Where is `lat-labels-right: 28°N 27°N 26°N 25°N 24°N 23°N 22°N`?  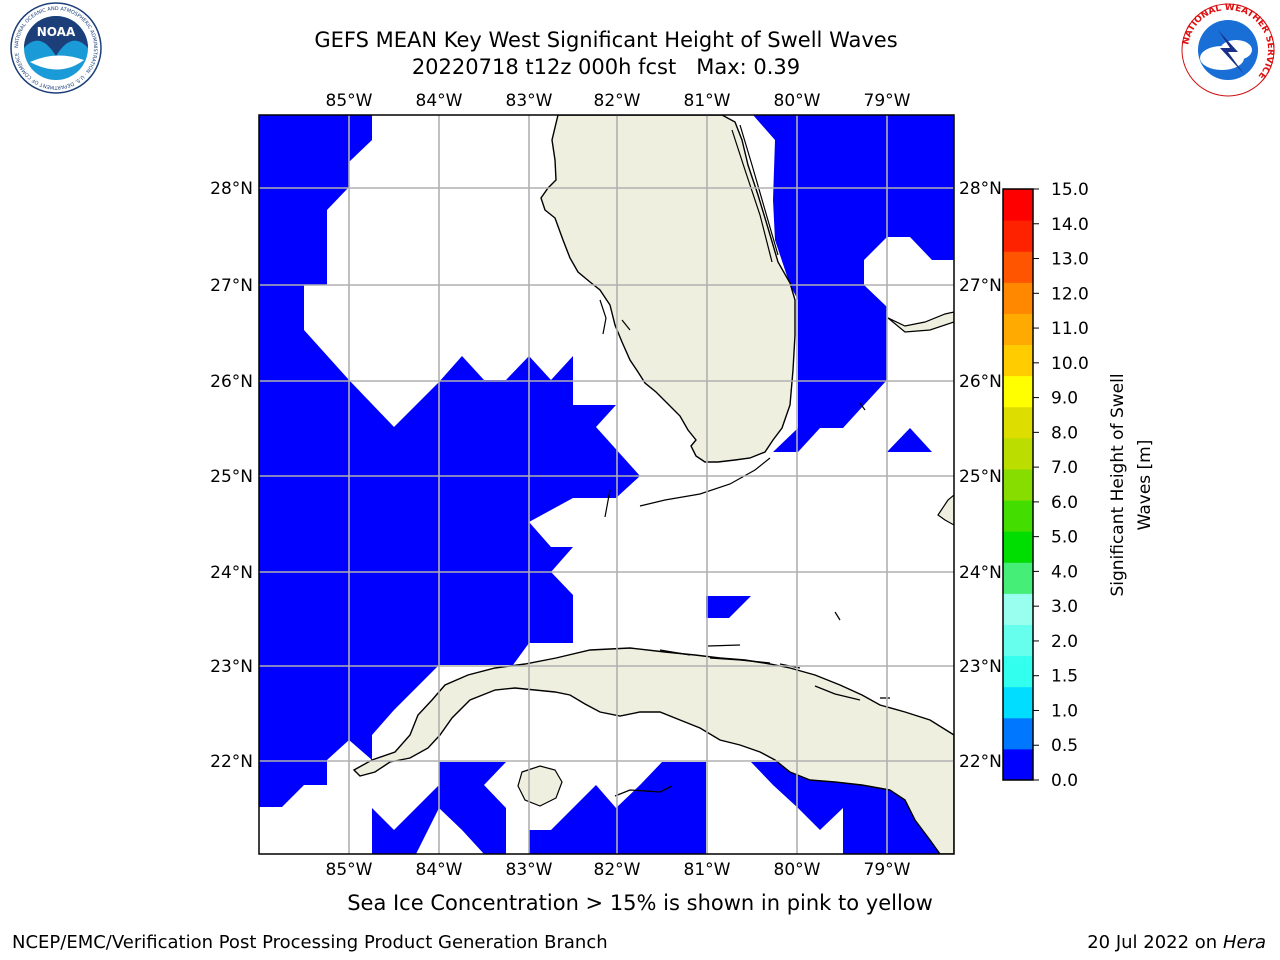
lat-labels-right: 28°N 27°N 26°N 25°N 24°N 23°N 22°N is located at coordinates (980, 475).